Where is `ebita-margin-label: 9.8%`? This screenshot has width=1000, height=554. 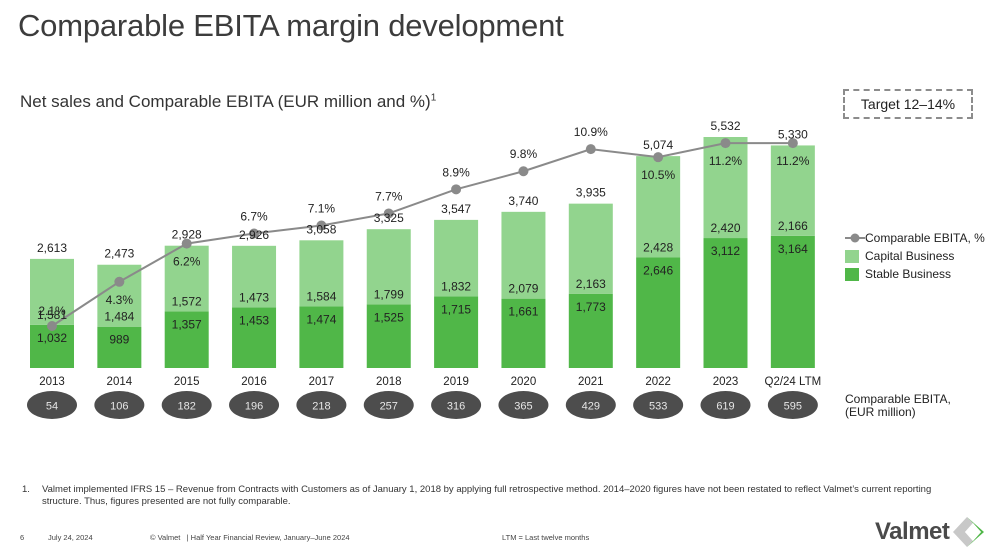 ebita-margin-label: 9.8% is located at coordinates (524, 154).